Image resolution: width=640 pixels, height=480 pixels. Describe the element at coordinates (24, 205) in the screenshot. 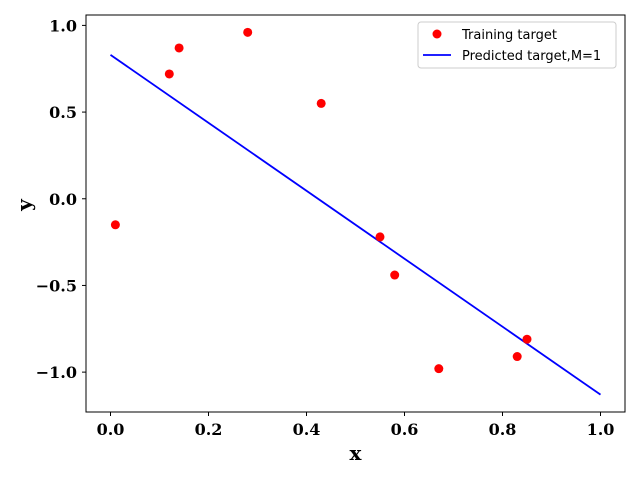

I see `y-axis-label: y` at that location.